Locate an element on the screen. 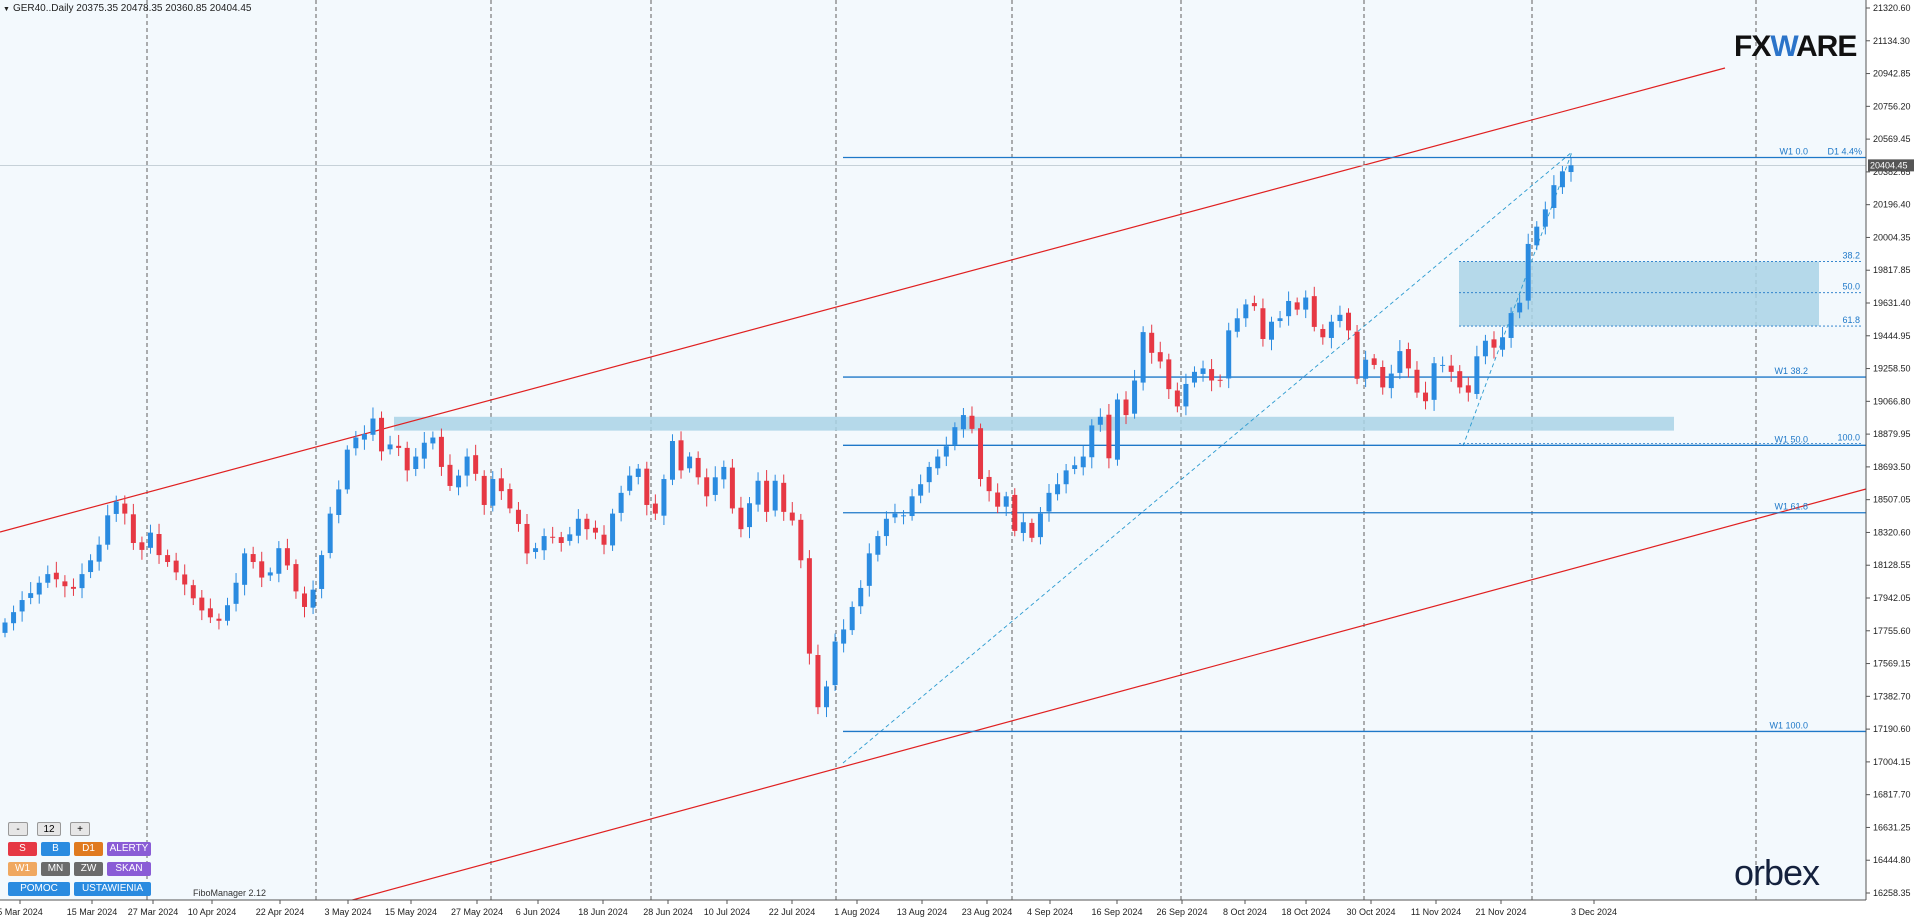 The image size is (1916, 922). alerts-button: ALERTY is located at coordinates (129, 849).